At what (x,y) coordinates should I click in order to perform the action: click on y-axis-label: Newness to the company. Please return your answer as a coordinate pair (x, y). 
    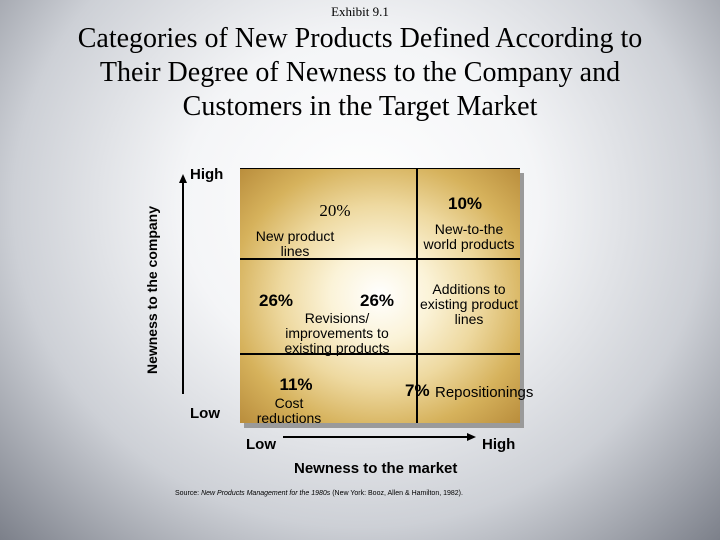
    Looking at the image, I should click on (152, 290).